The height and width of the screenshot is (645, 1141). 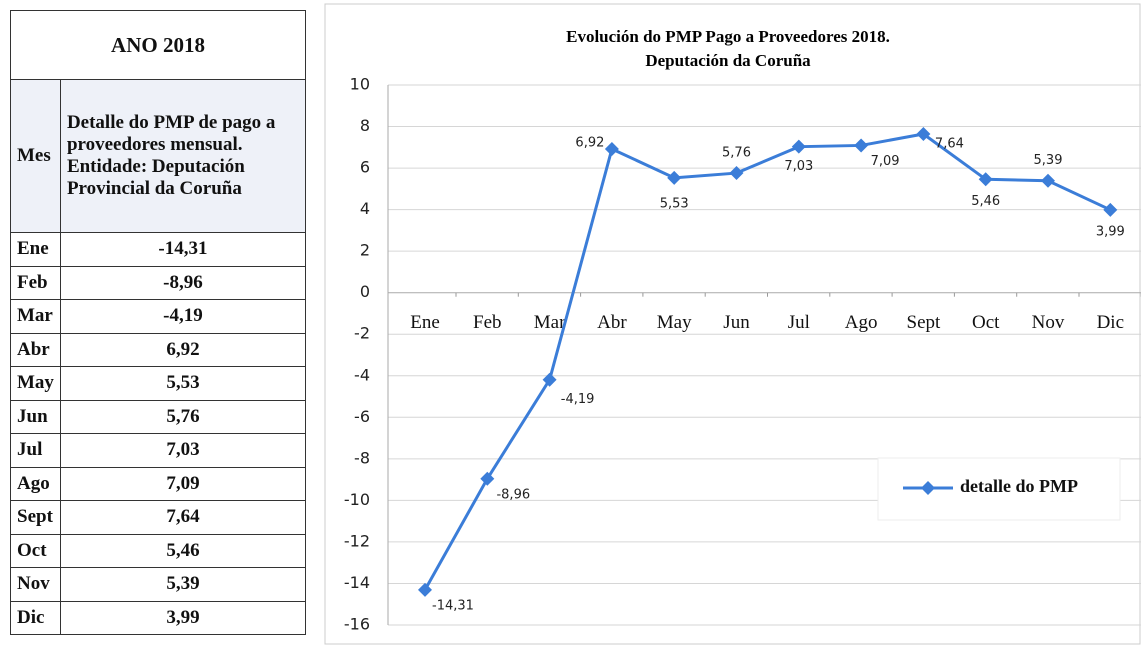 I want to click on chart-title: Deputación da Coruña, so click(x=728, y=60).